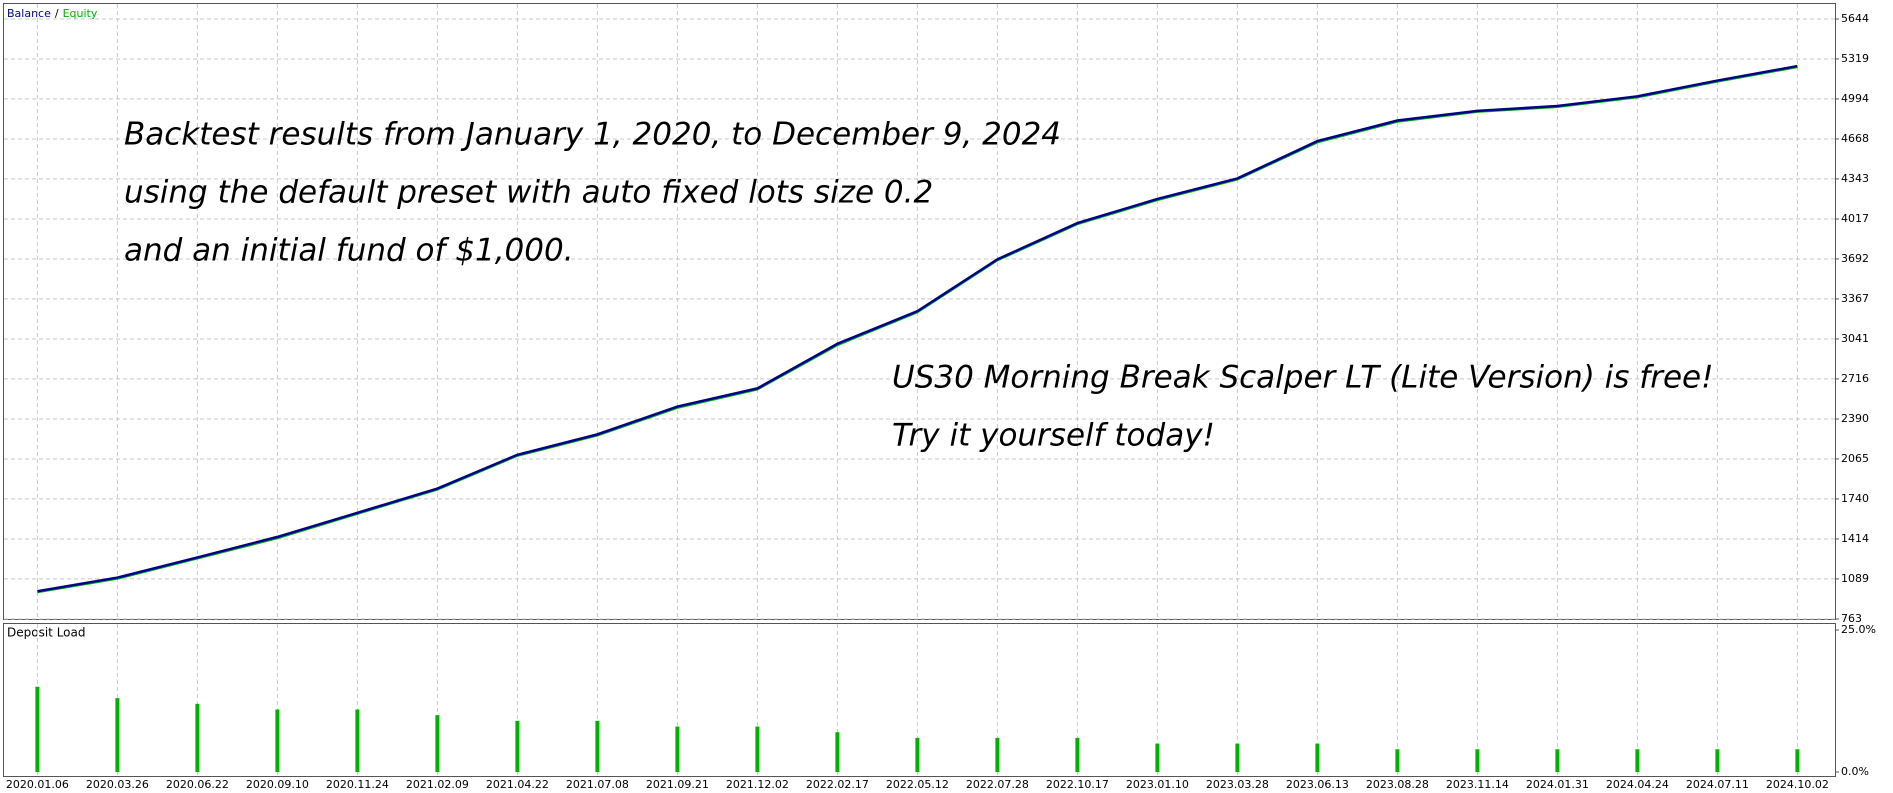 The width and height of the screenshot is (1893, 793). Describe the element at coordinates (1855, 538) in the screenshot. I see `y-tick-label: 1414` at that location.